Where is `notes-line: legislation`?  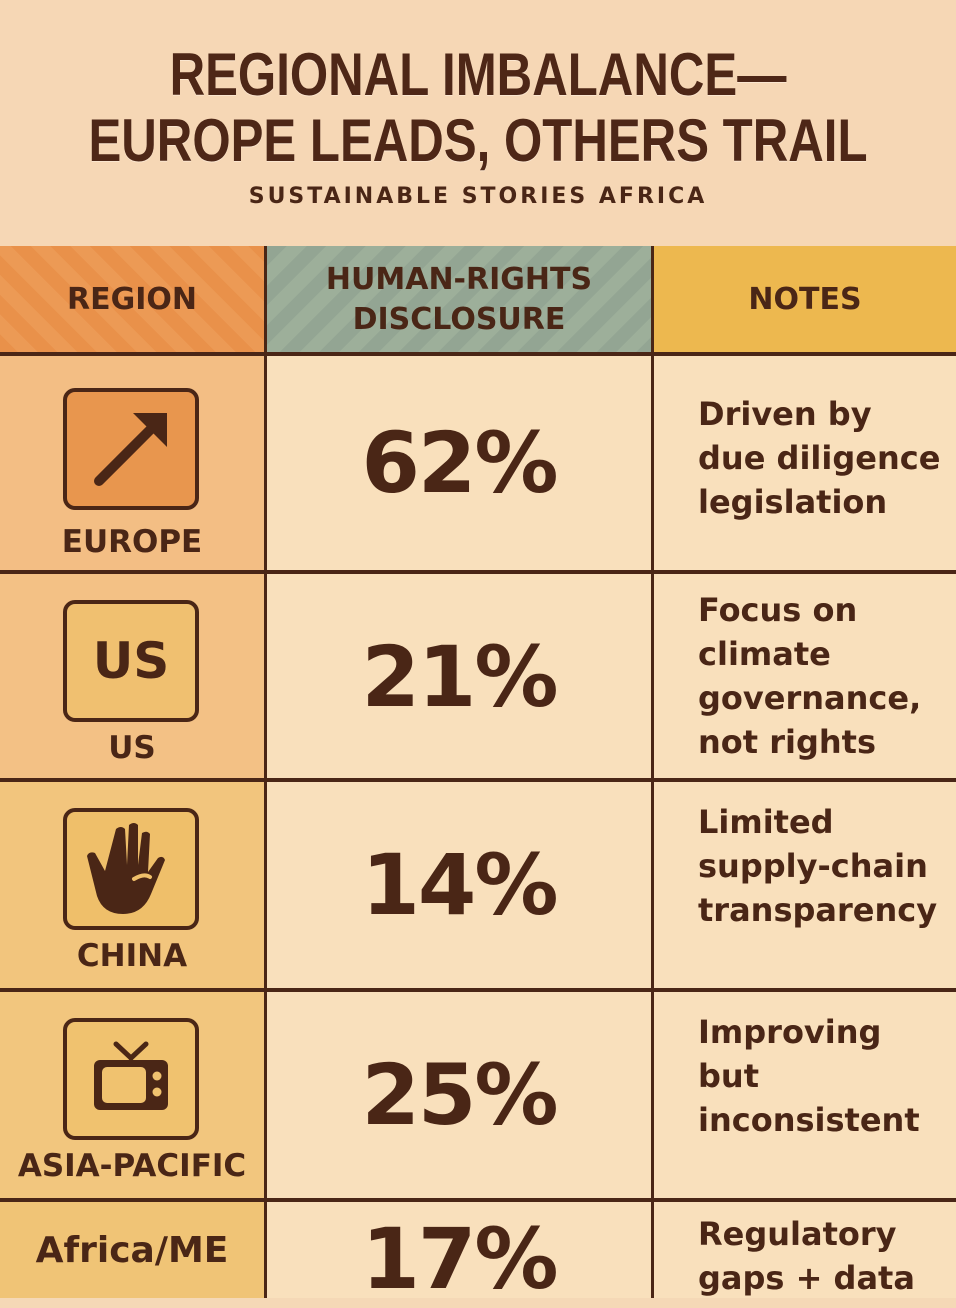
notes-line: legislation is located at coordinates (793, 502).